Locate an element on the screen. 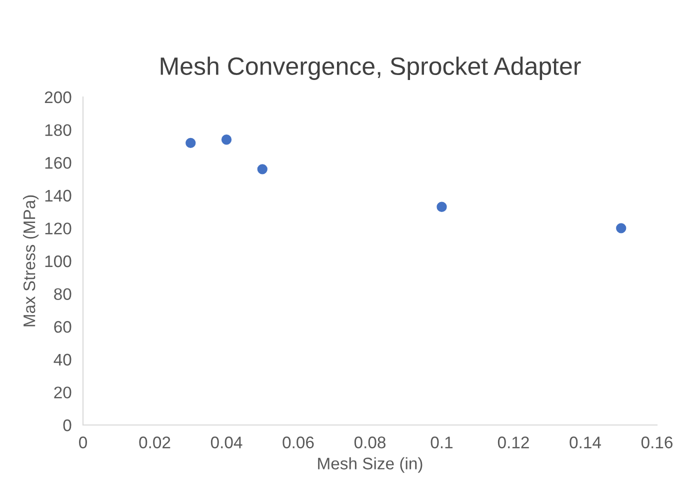  chart-title: Mesh Convergence, Sprocket Adapter is located at coordinates (370, 68).